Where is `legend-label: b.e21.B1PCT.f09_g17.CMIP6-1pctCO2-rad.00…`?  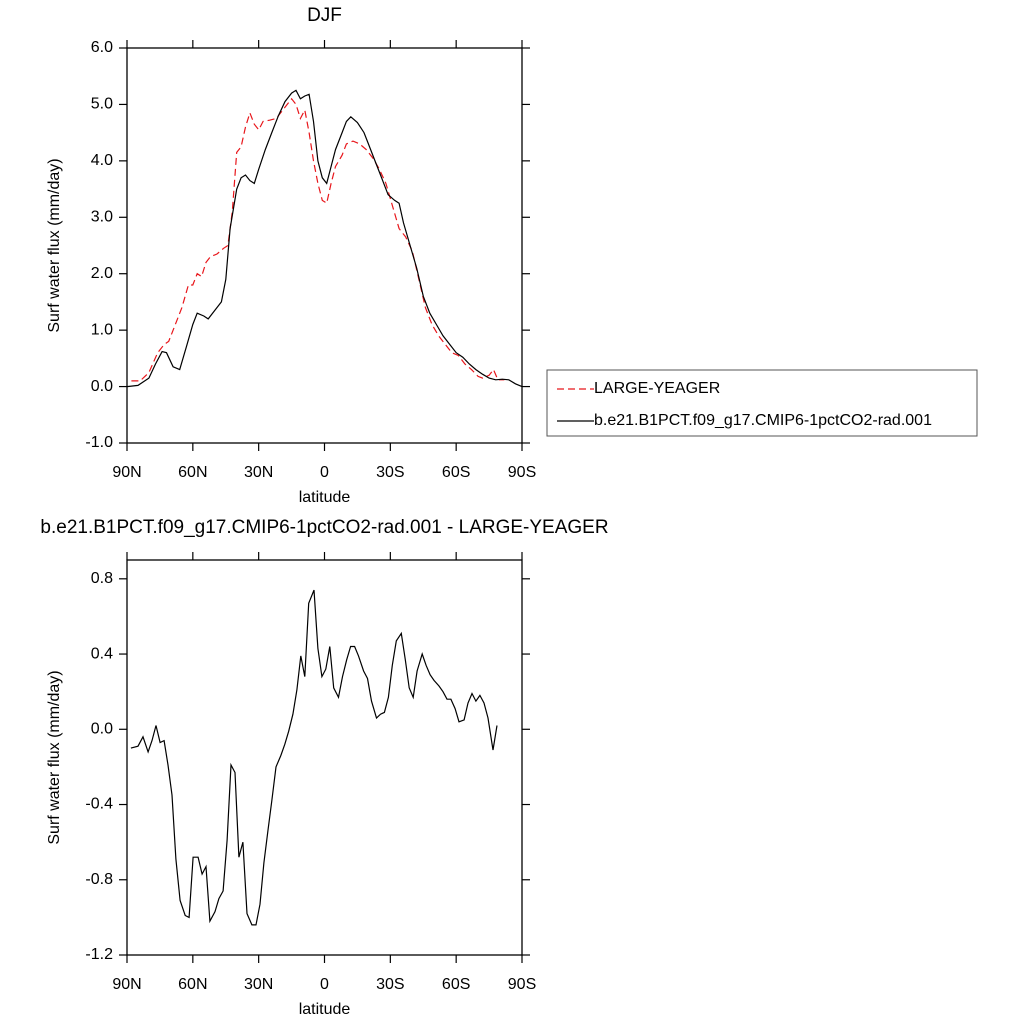 legend-label: b.e21.B1PCT.f09_g17.CMIP6-1pctCO2-rad.00… is located at coordinates (763, 420).